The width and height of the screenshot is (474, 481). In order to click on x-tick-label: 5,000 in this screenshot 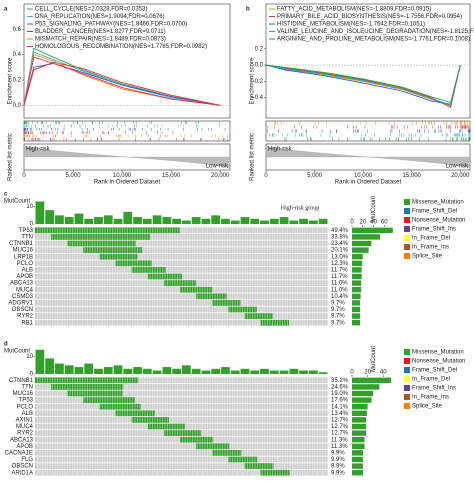, I will do `click(315, 176)`.